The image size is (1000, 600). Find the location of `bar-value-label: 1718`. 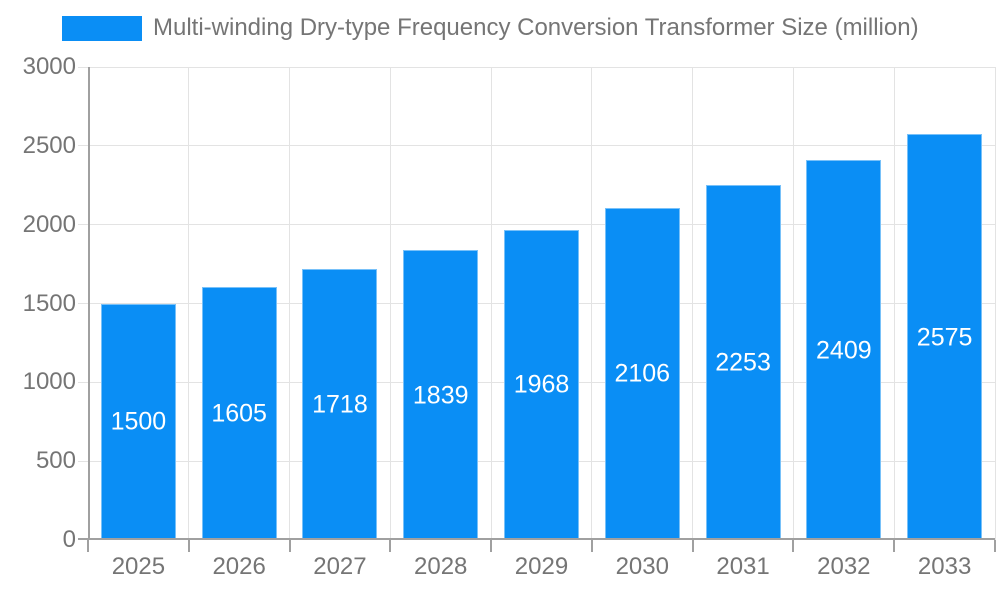

bar-value-label: 1718 is located at coordinates (340, 404).